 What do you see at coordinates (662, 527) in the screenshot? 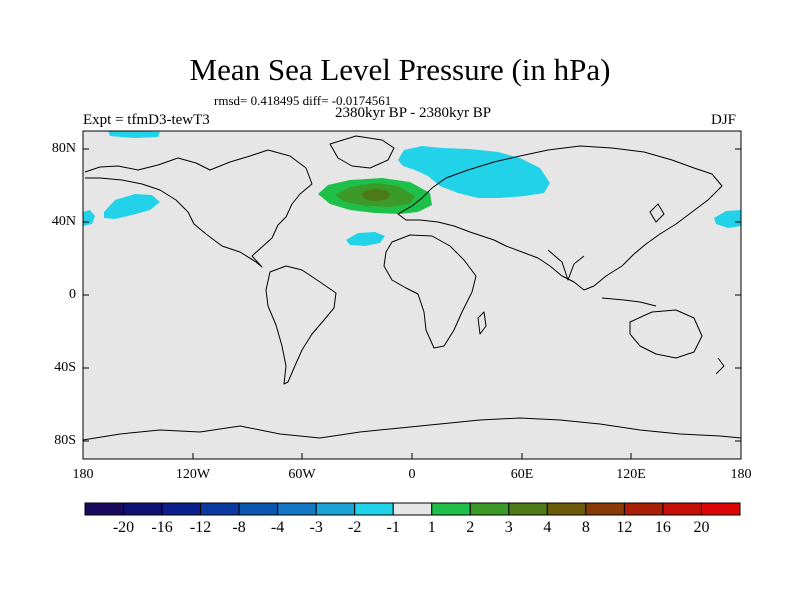
I see `colorbar-label: 16` at bounding box center [662, 527].